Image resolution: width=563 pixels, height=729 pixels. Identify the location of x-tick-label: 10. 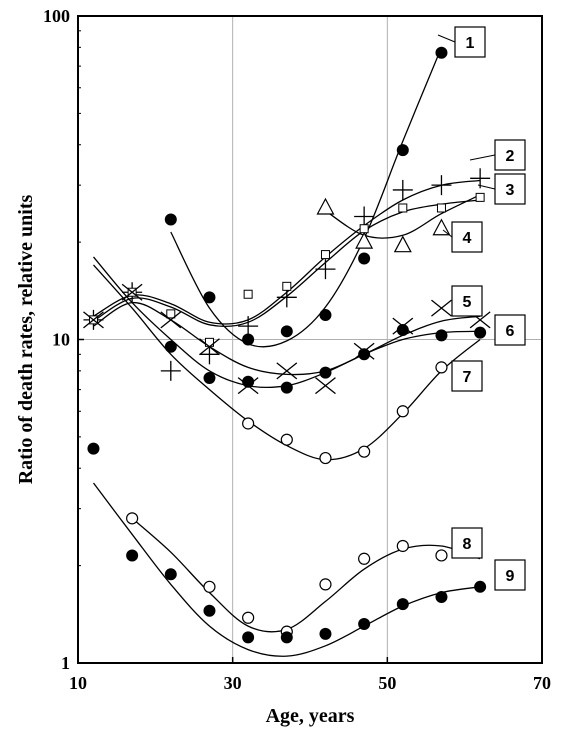
(78, 683).